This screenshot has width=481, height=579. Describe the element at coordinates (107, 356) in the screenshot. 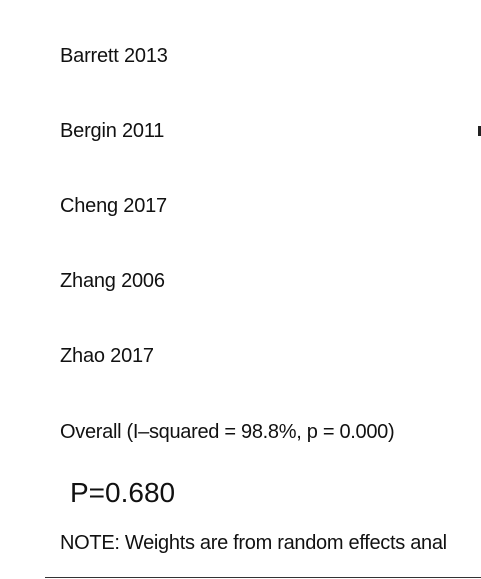

I see `study-label-zhao-2017: Zhao 2017` at that location.